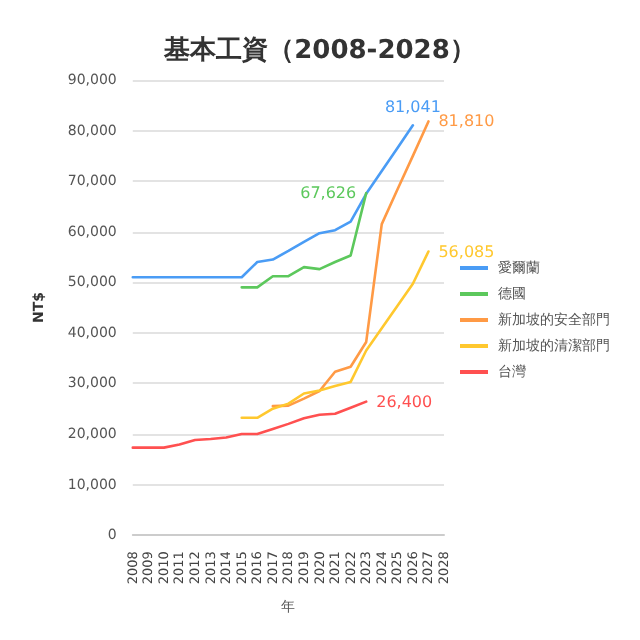  What do you see at coordinates (466, 251) in the screenshot?
I see `data-label: 56,085` at bounding box center [466, 251].